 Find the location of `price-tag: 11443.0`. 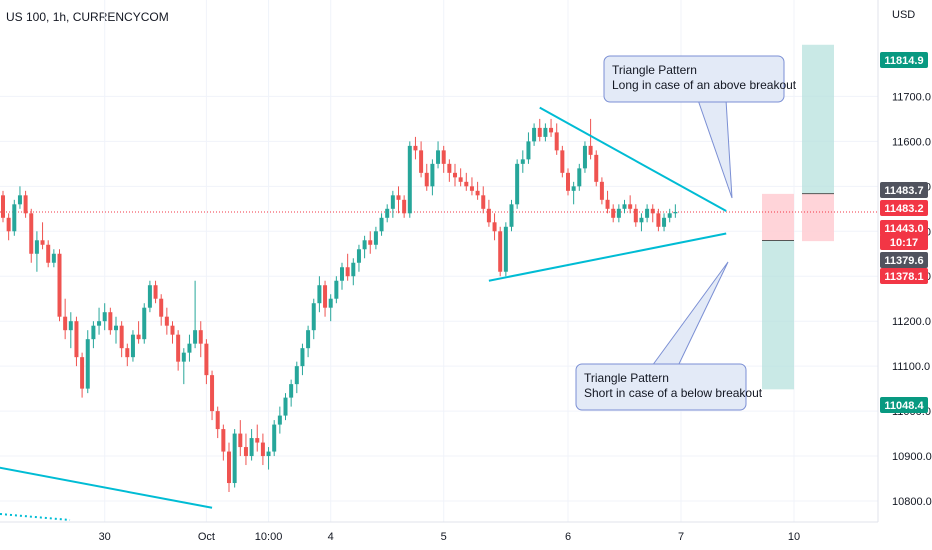

price-tag: 11443.0 is located at coordinates (904, 228).